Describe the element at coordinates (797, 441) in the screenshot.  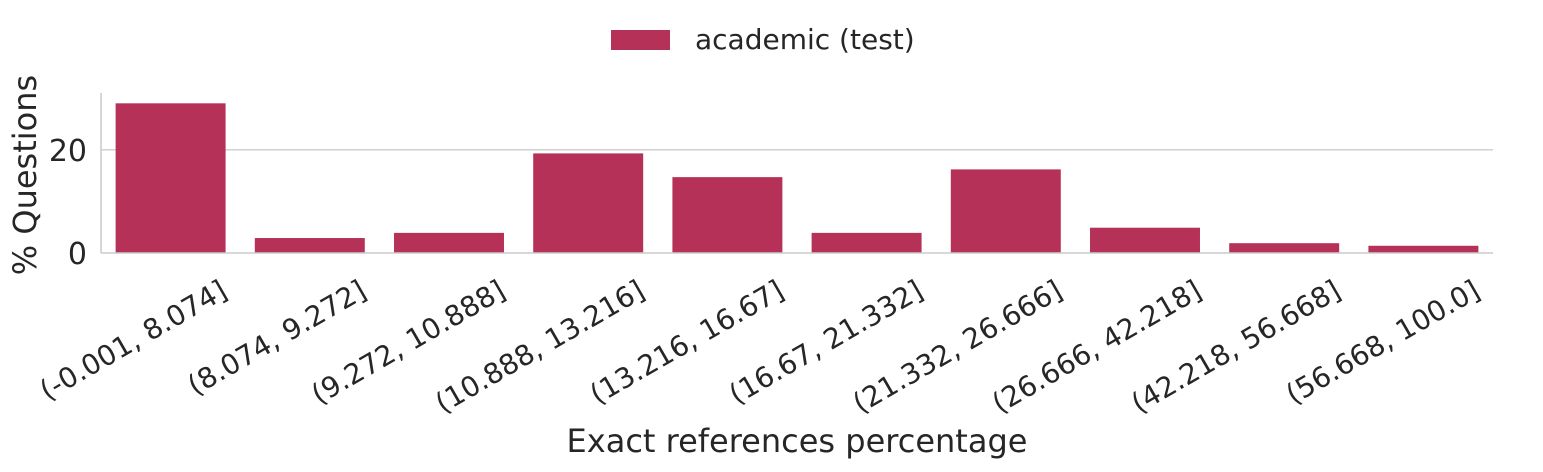
I see `x-axis-label: Exact references percentage` at that location.